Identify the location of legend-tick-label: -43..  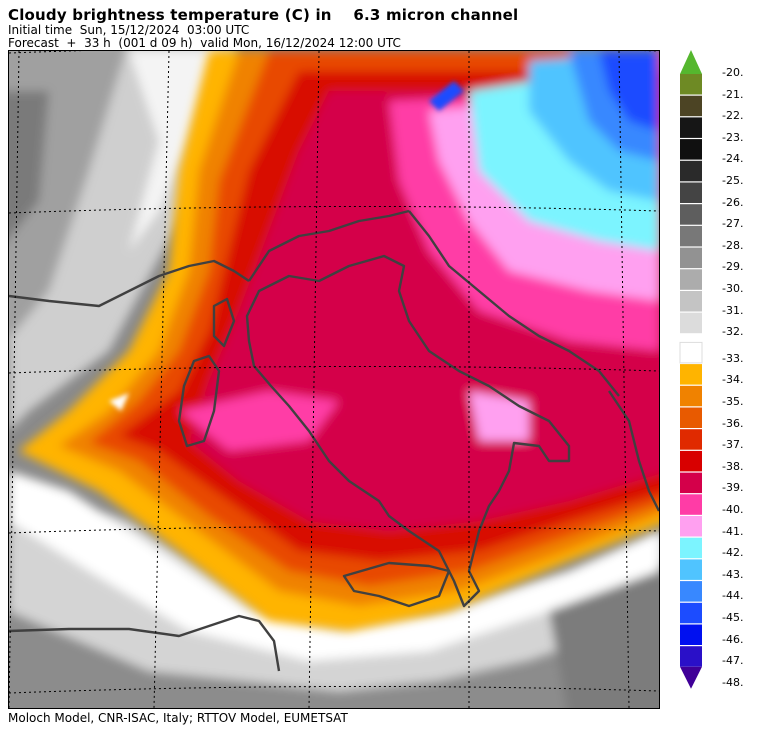
(733, 574).